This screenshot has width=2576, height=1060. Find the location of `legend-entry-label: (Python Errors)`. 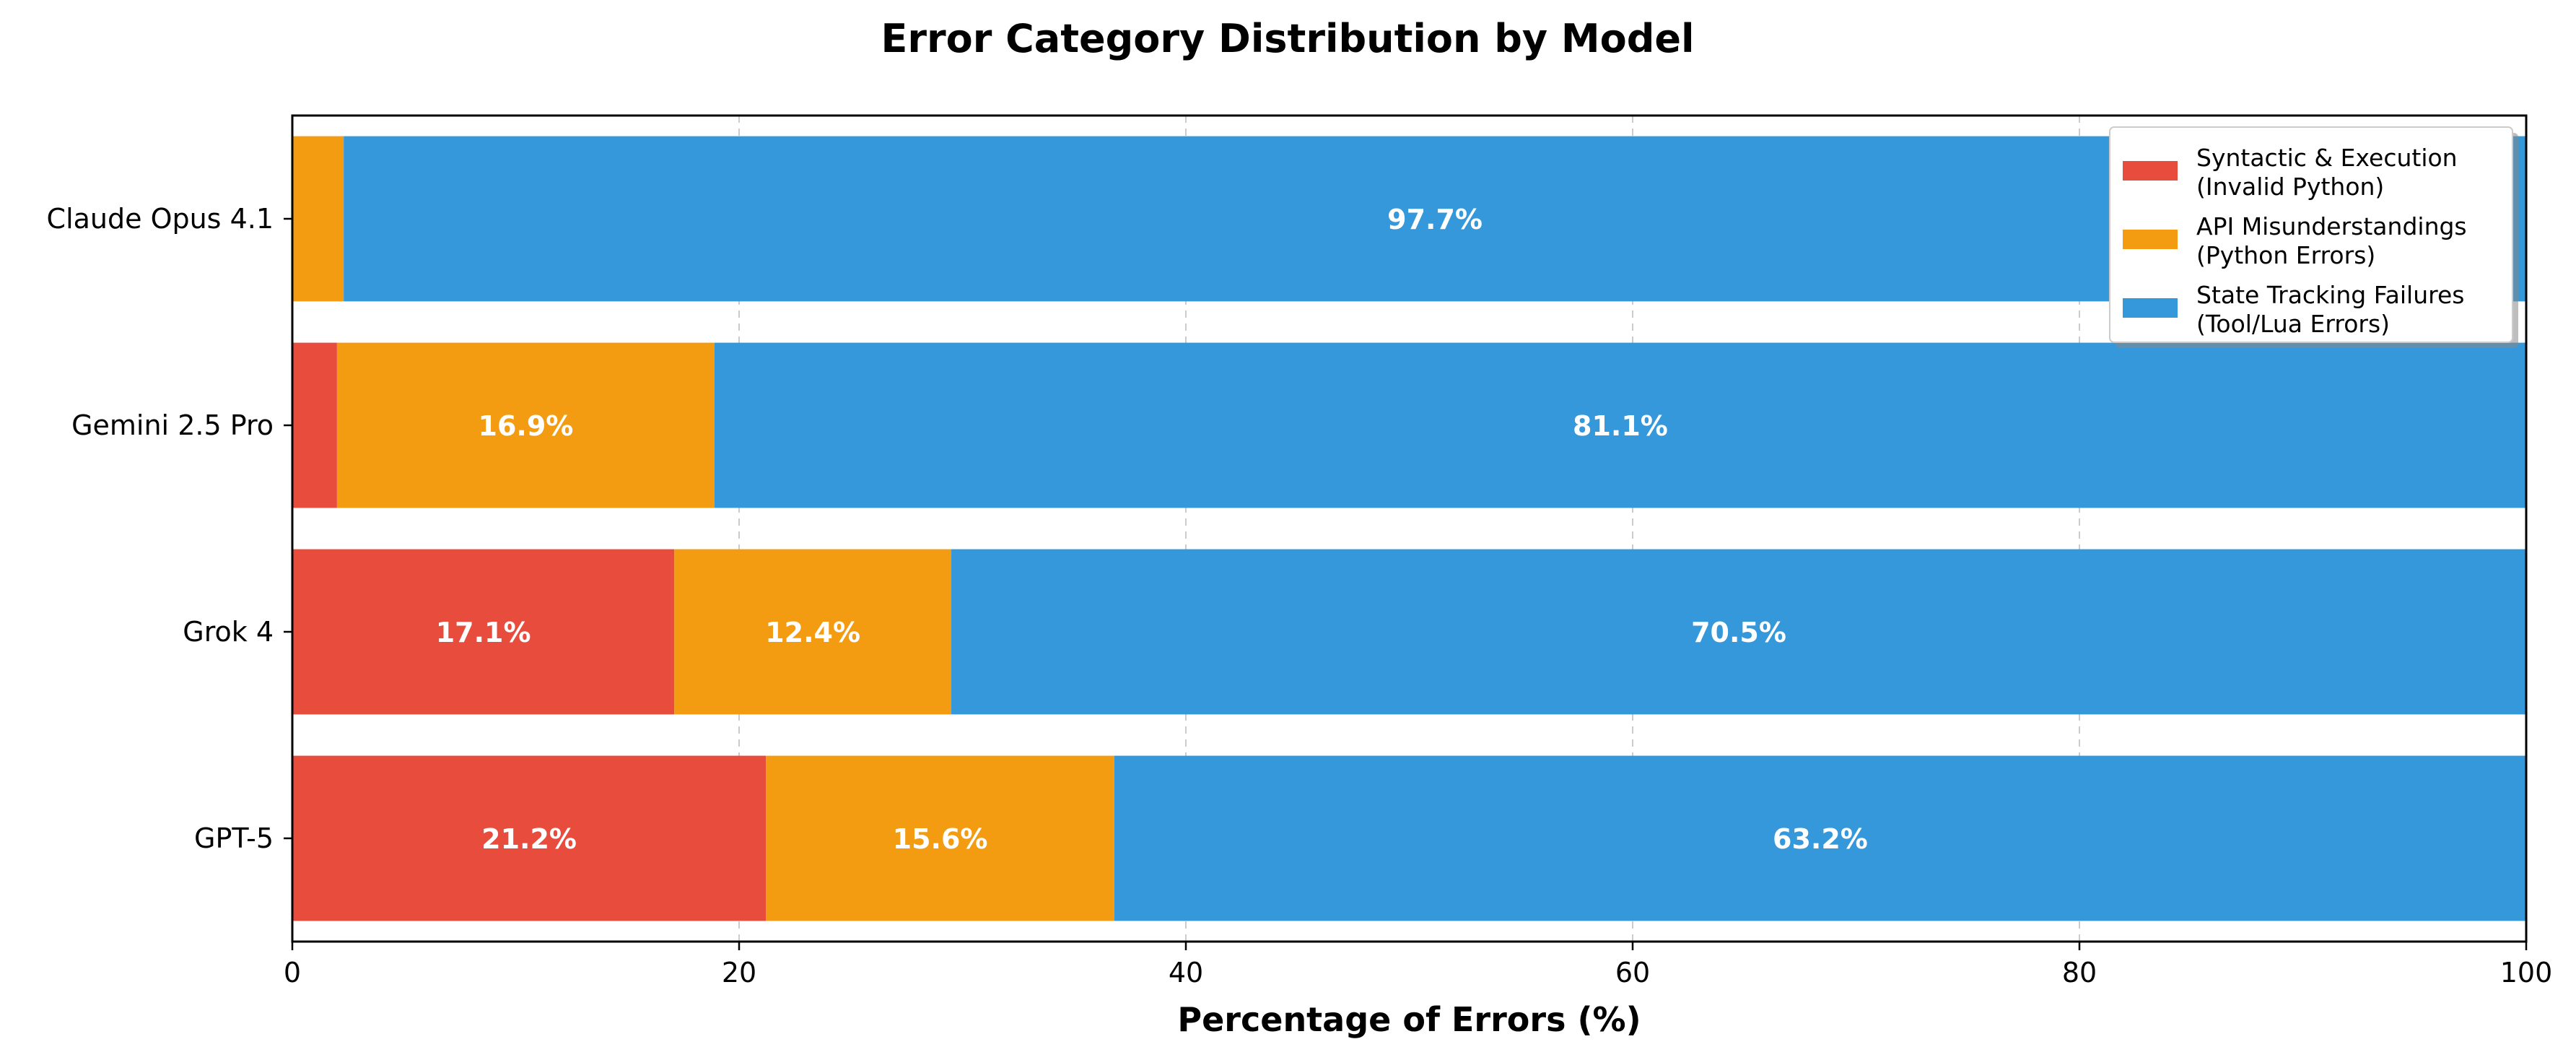

legend-entry-label: (Python Errors) is located at coordinates (2285, 255).